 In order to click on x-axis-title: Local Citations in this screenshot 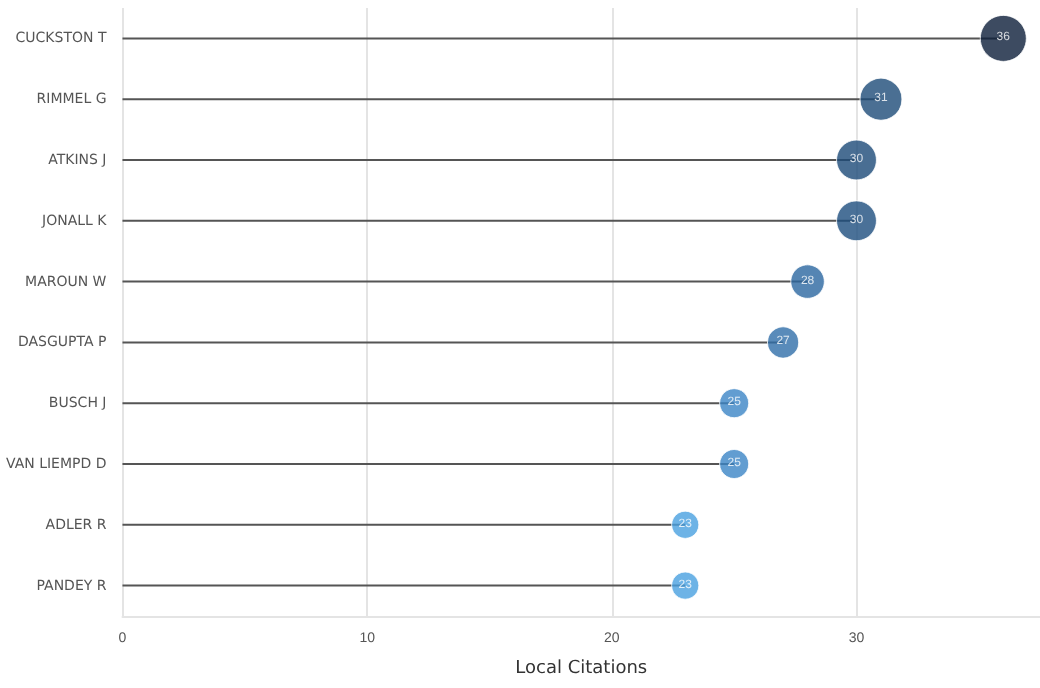, I will do `click(581, 669)`.